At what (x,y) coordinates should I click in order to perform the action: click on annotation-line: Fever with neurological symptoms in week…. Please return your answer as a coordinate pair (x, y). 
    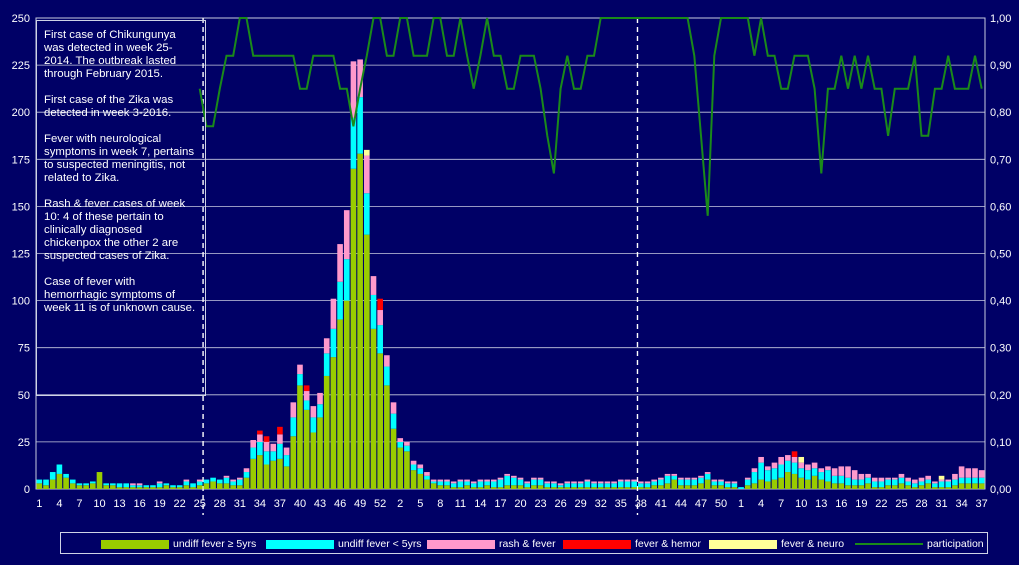
    Looking at the image, I should click on (119, 158).